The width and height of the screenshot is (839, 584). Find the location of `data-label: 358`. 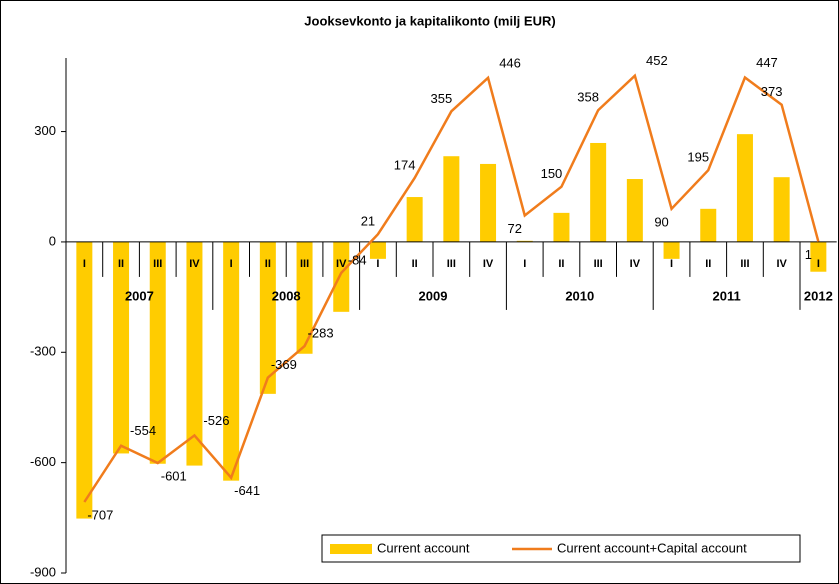

data-label: 358 is located at coordinates (588, 97).